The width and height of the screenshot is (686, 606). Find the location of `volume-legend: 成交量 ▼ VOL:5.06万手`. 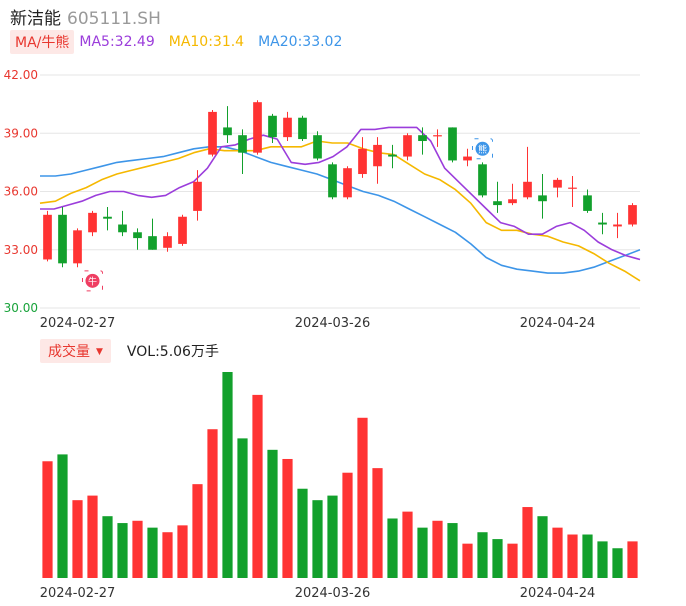

volume-legend: 成交量 ▼ VOL:5.06万手 is located at coordinates (129, 351).